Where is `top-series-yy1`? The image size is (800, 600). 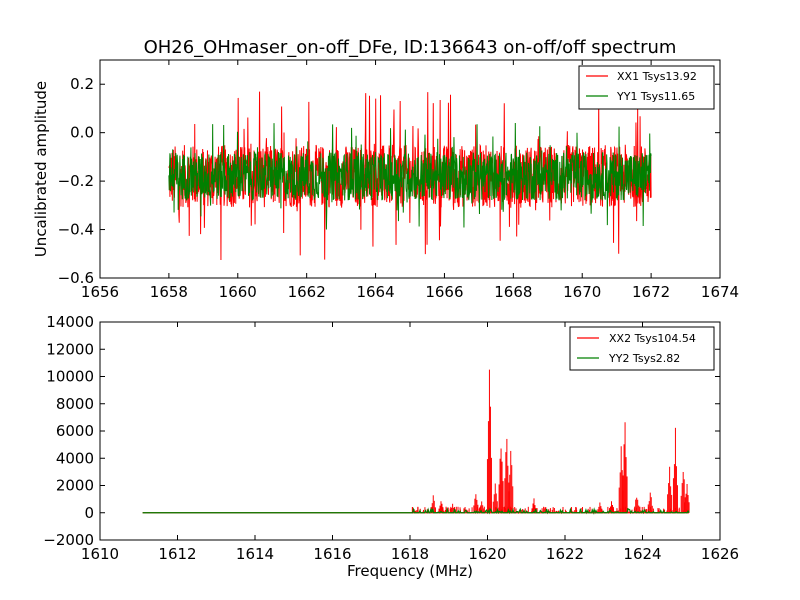 top-series-yy1 is located at coordinates (410, 176).